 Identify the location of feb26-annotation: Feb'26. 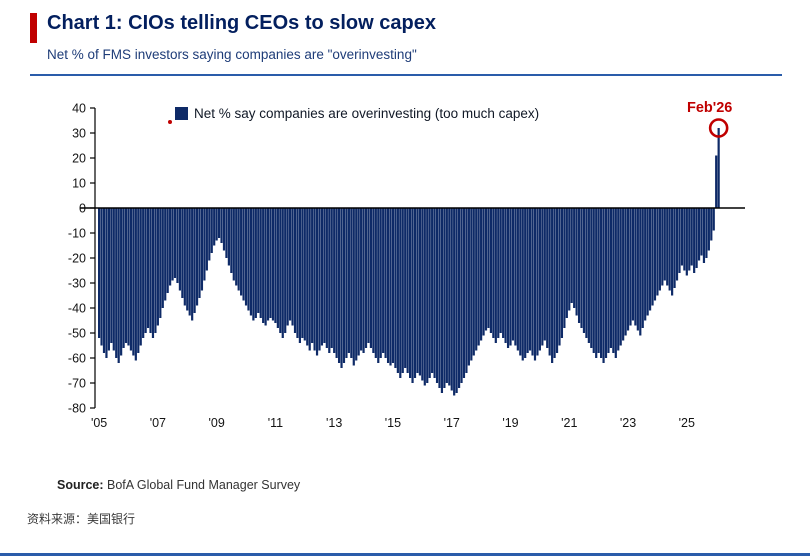
(710, 108).